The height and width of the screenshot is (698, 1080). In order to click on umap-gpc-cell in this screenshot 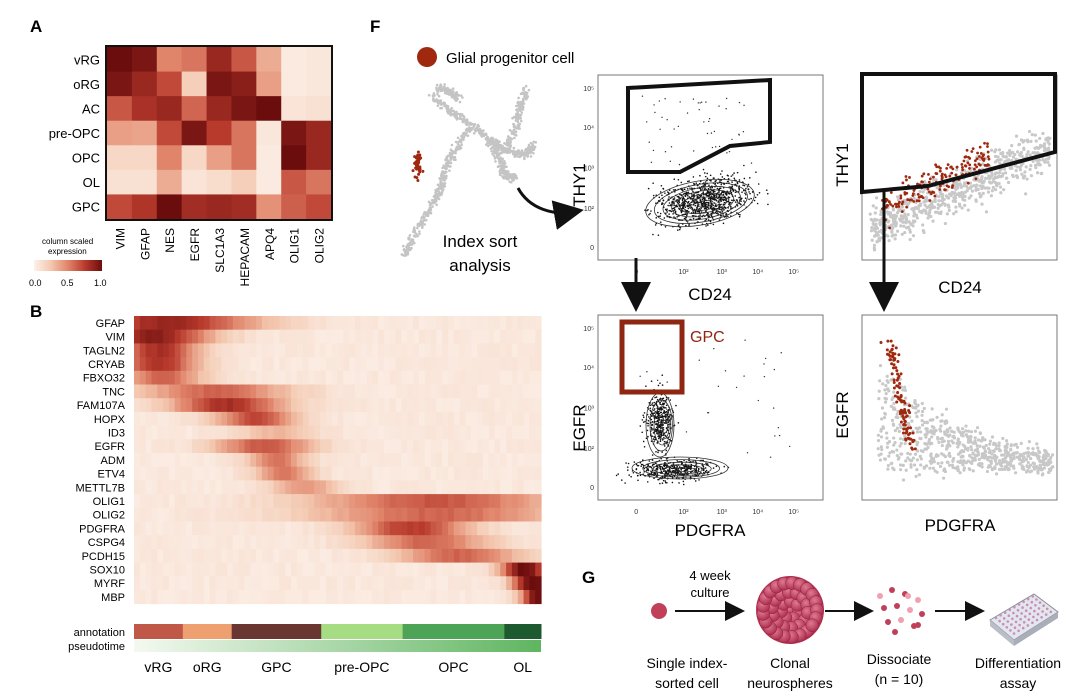, I will do `click(420, 169)`.